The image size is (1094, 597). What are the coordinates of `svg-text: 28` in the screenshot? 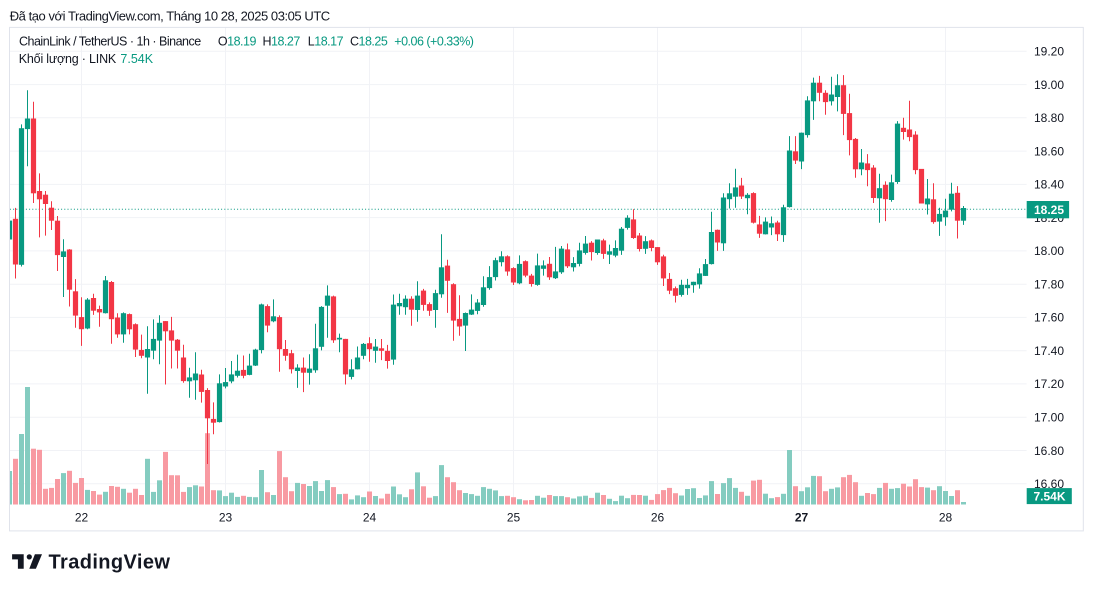 It's located at (946, 518).